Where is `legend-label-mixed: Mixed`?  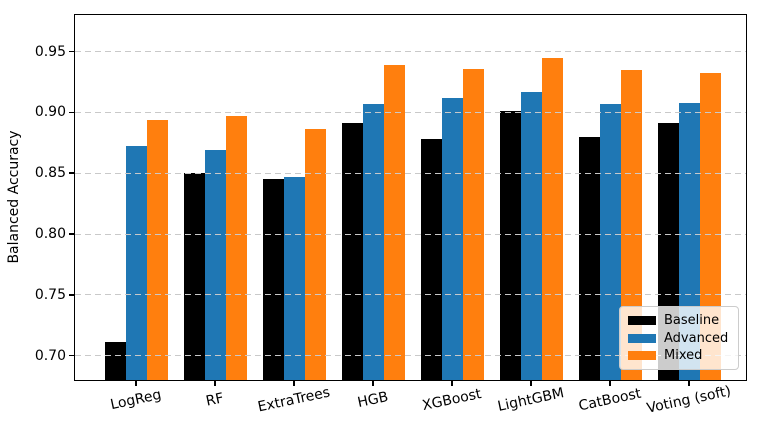 legend-label-mixed: Mixed is located at coordinates (683, 355).